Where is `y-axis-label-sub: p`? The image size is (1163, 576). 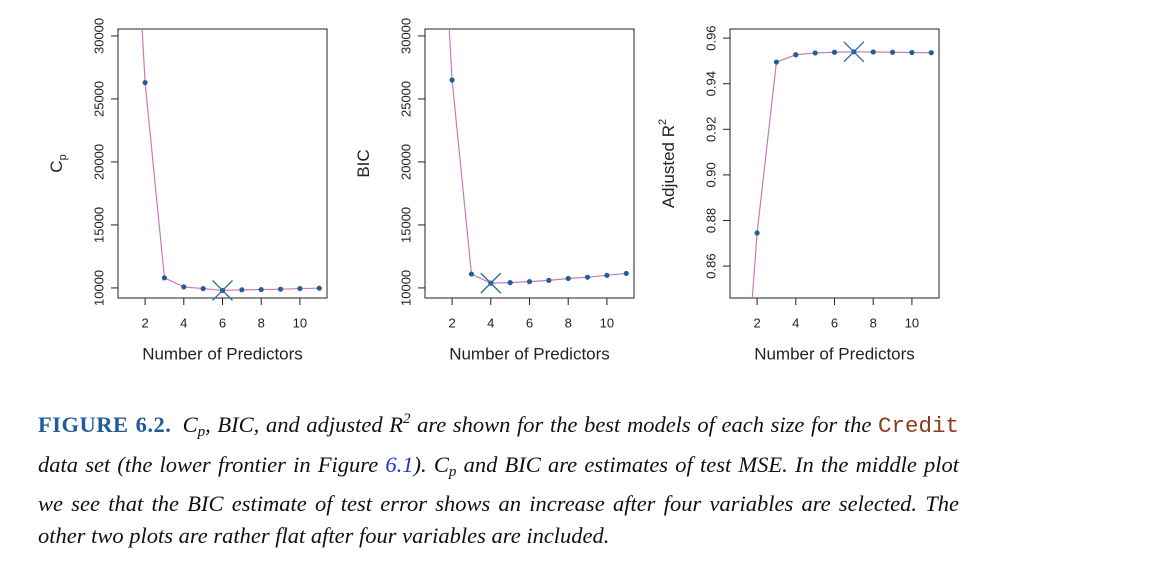 y-axis-label-sub: p is located at coordinates (63, 157).